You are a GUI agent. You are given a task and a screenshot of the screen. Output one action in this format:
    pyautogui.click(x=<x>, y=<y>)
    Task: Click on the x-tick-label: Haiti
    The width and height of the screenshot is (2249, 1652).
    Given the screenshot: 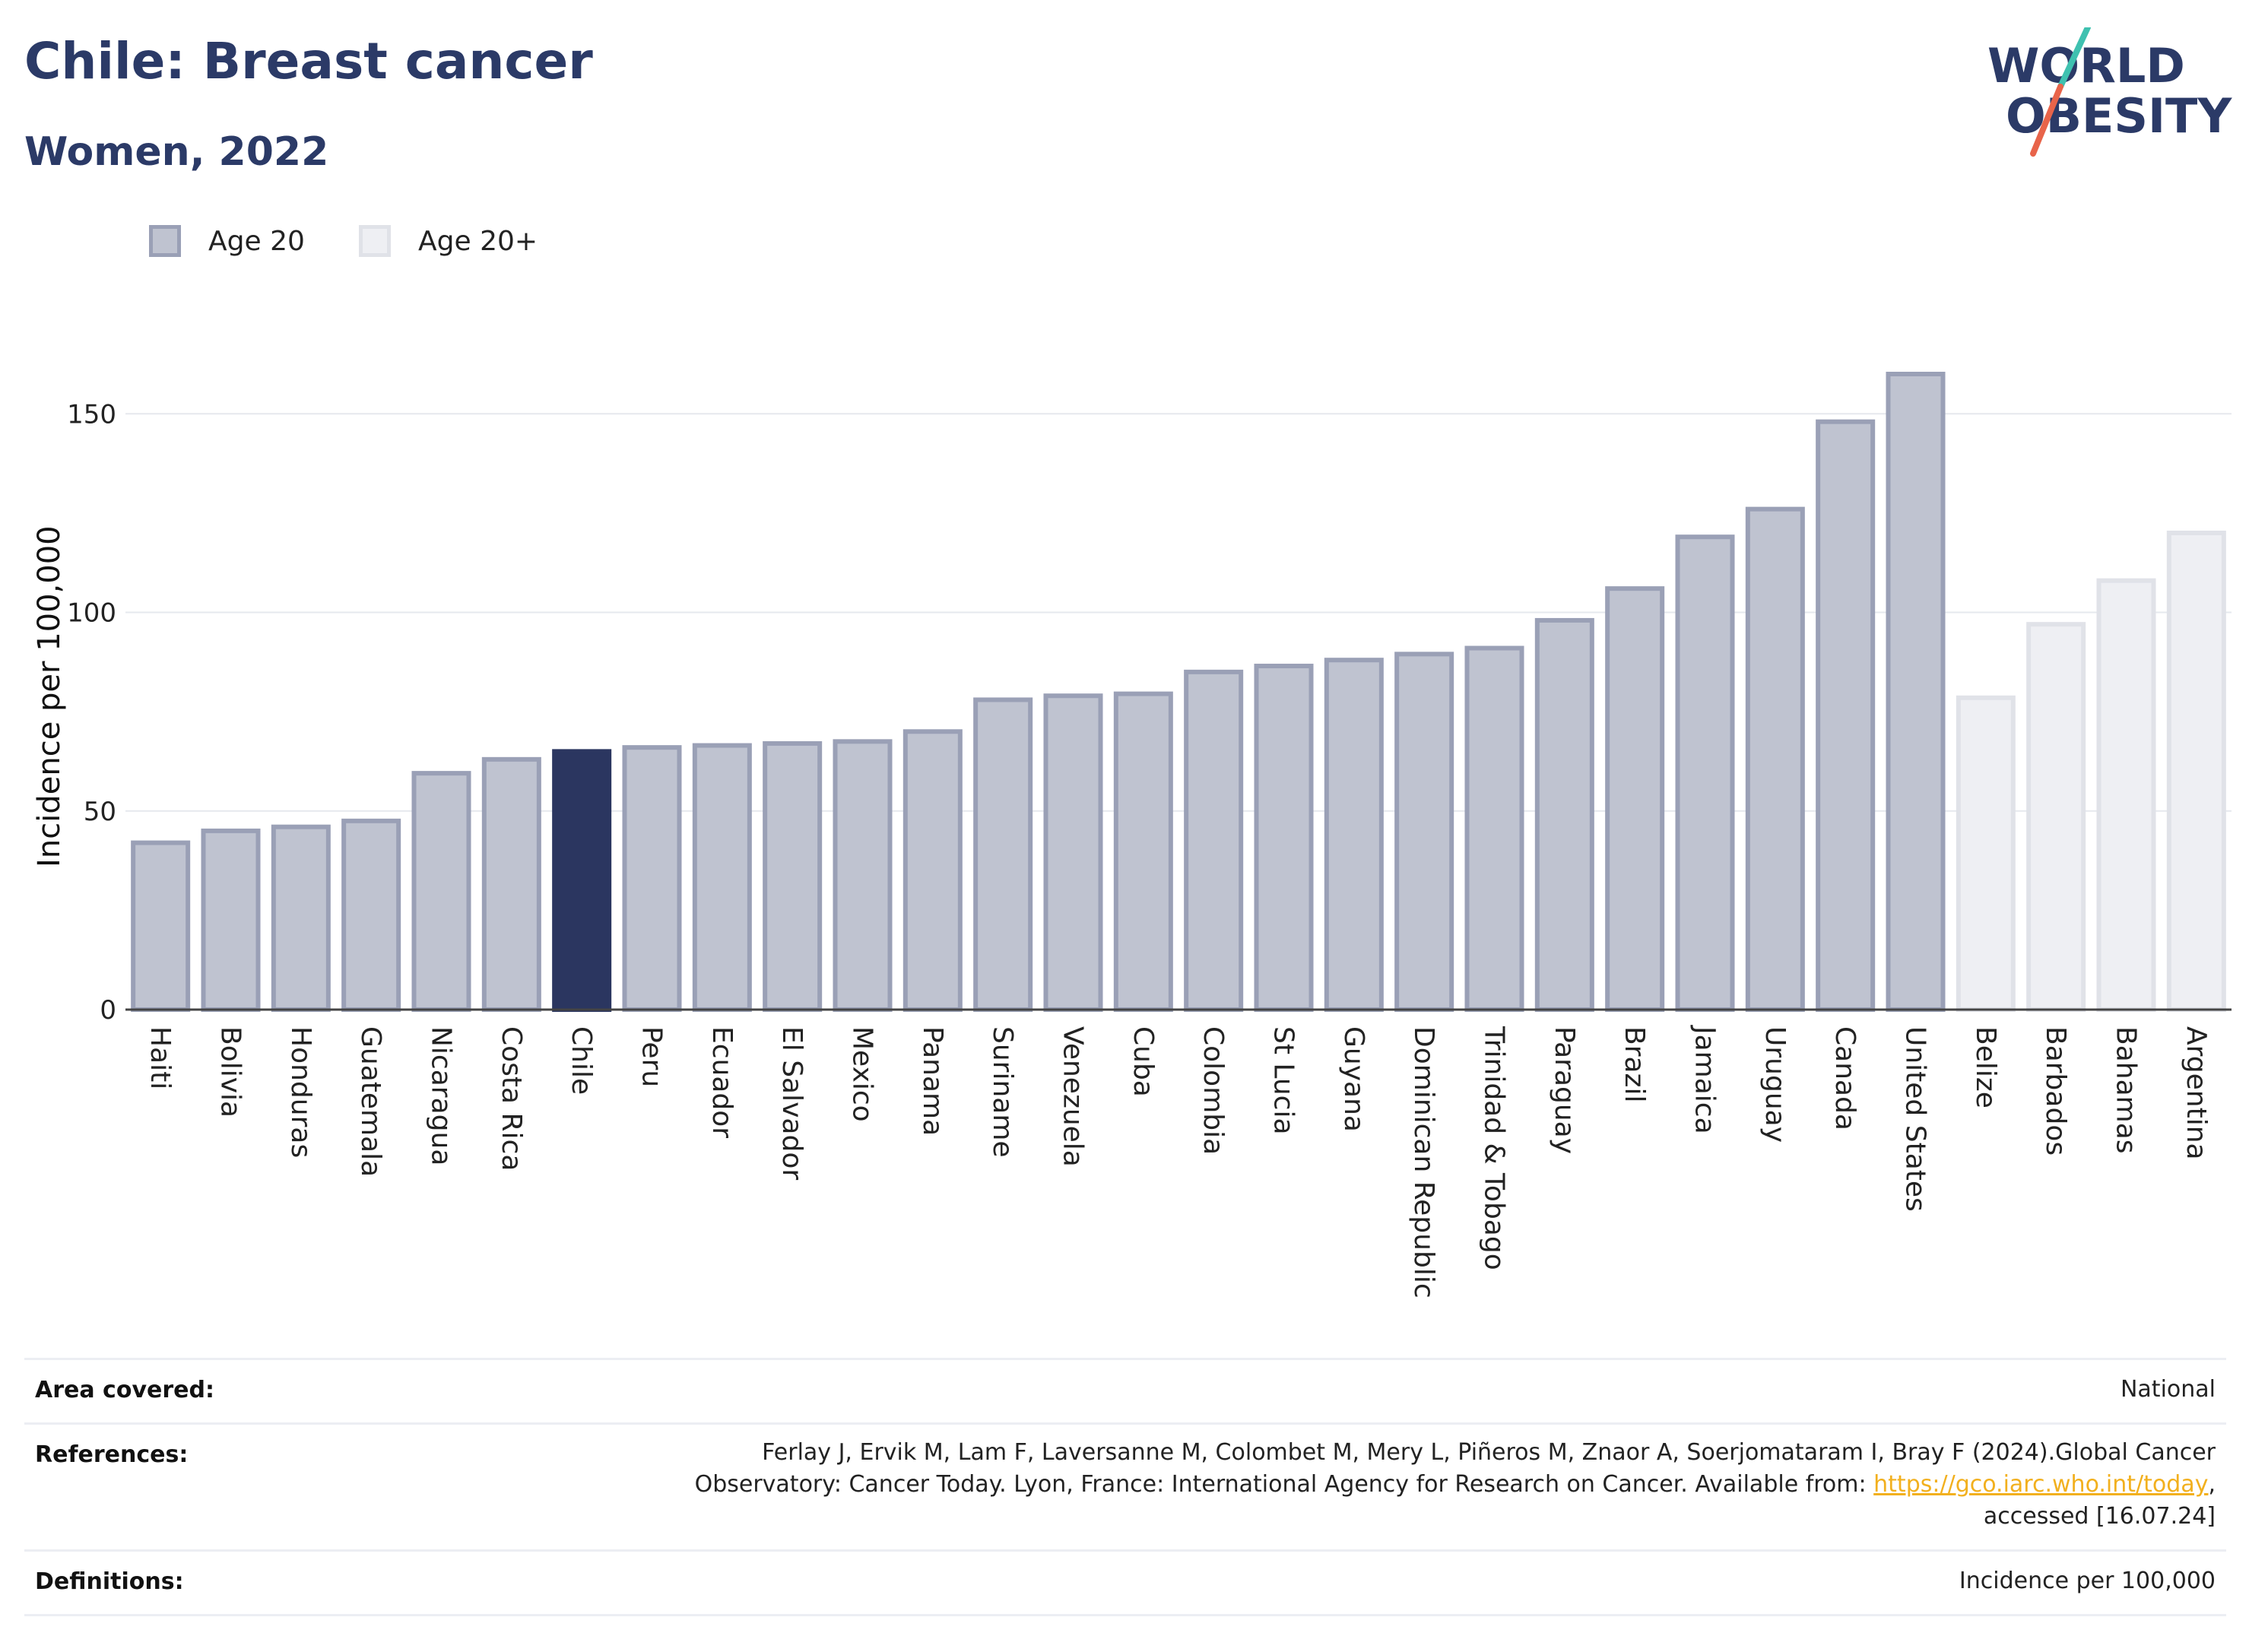 What is the action you would take?
    pyautogui.click(x=160, y=1057)
    